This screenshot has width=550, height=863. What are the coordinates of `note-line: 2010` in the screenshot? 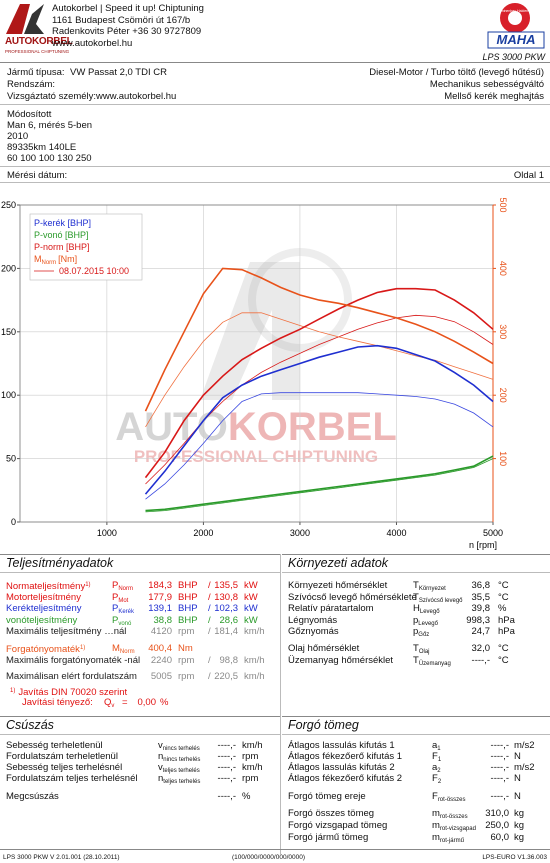 It's located at (18, 136).